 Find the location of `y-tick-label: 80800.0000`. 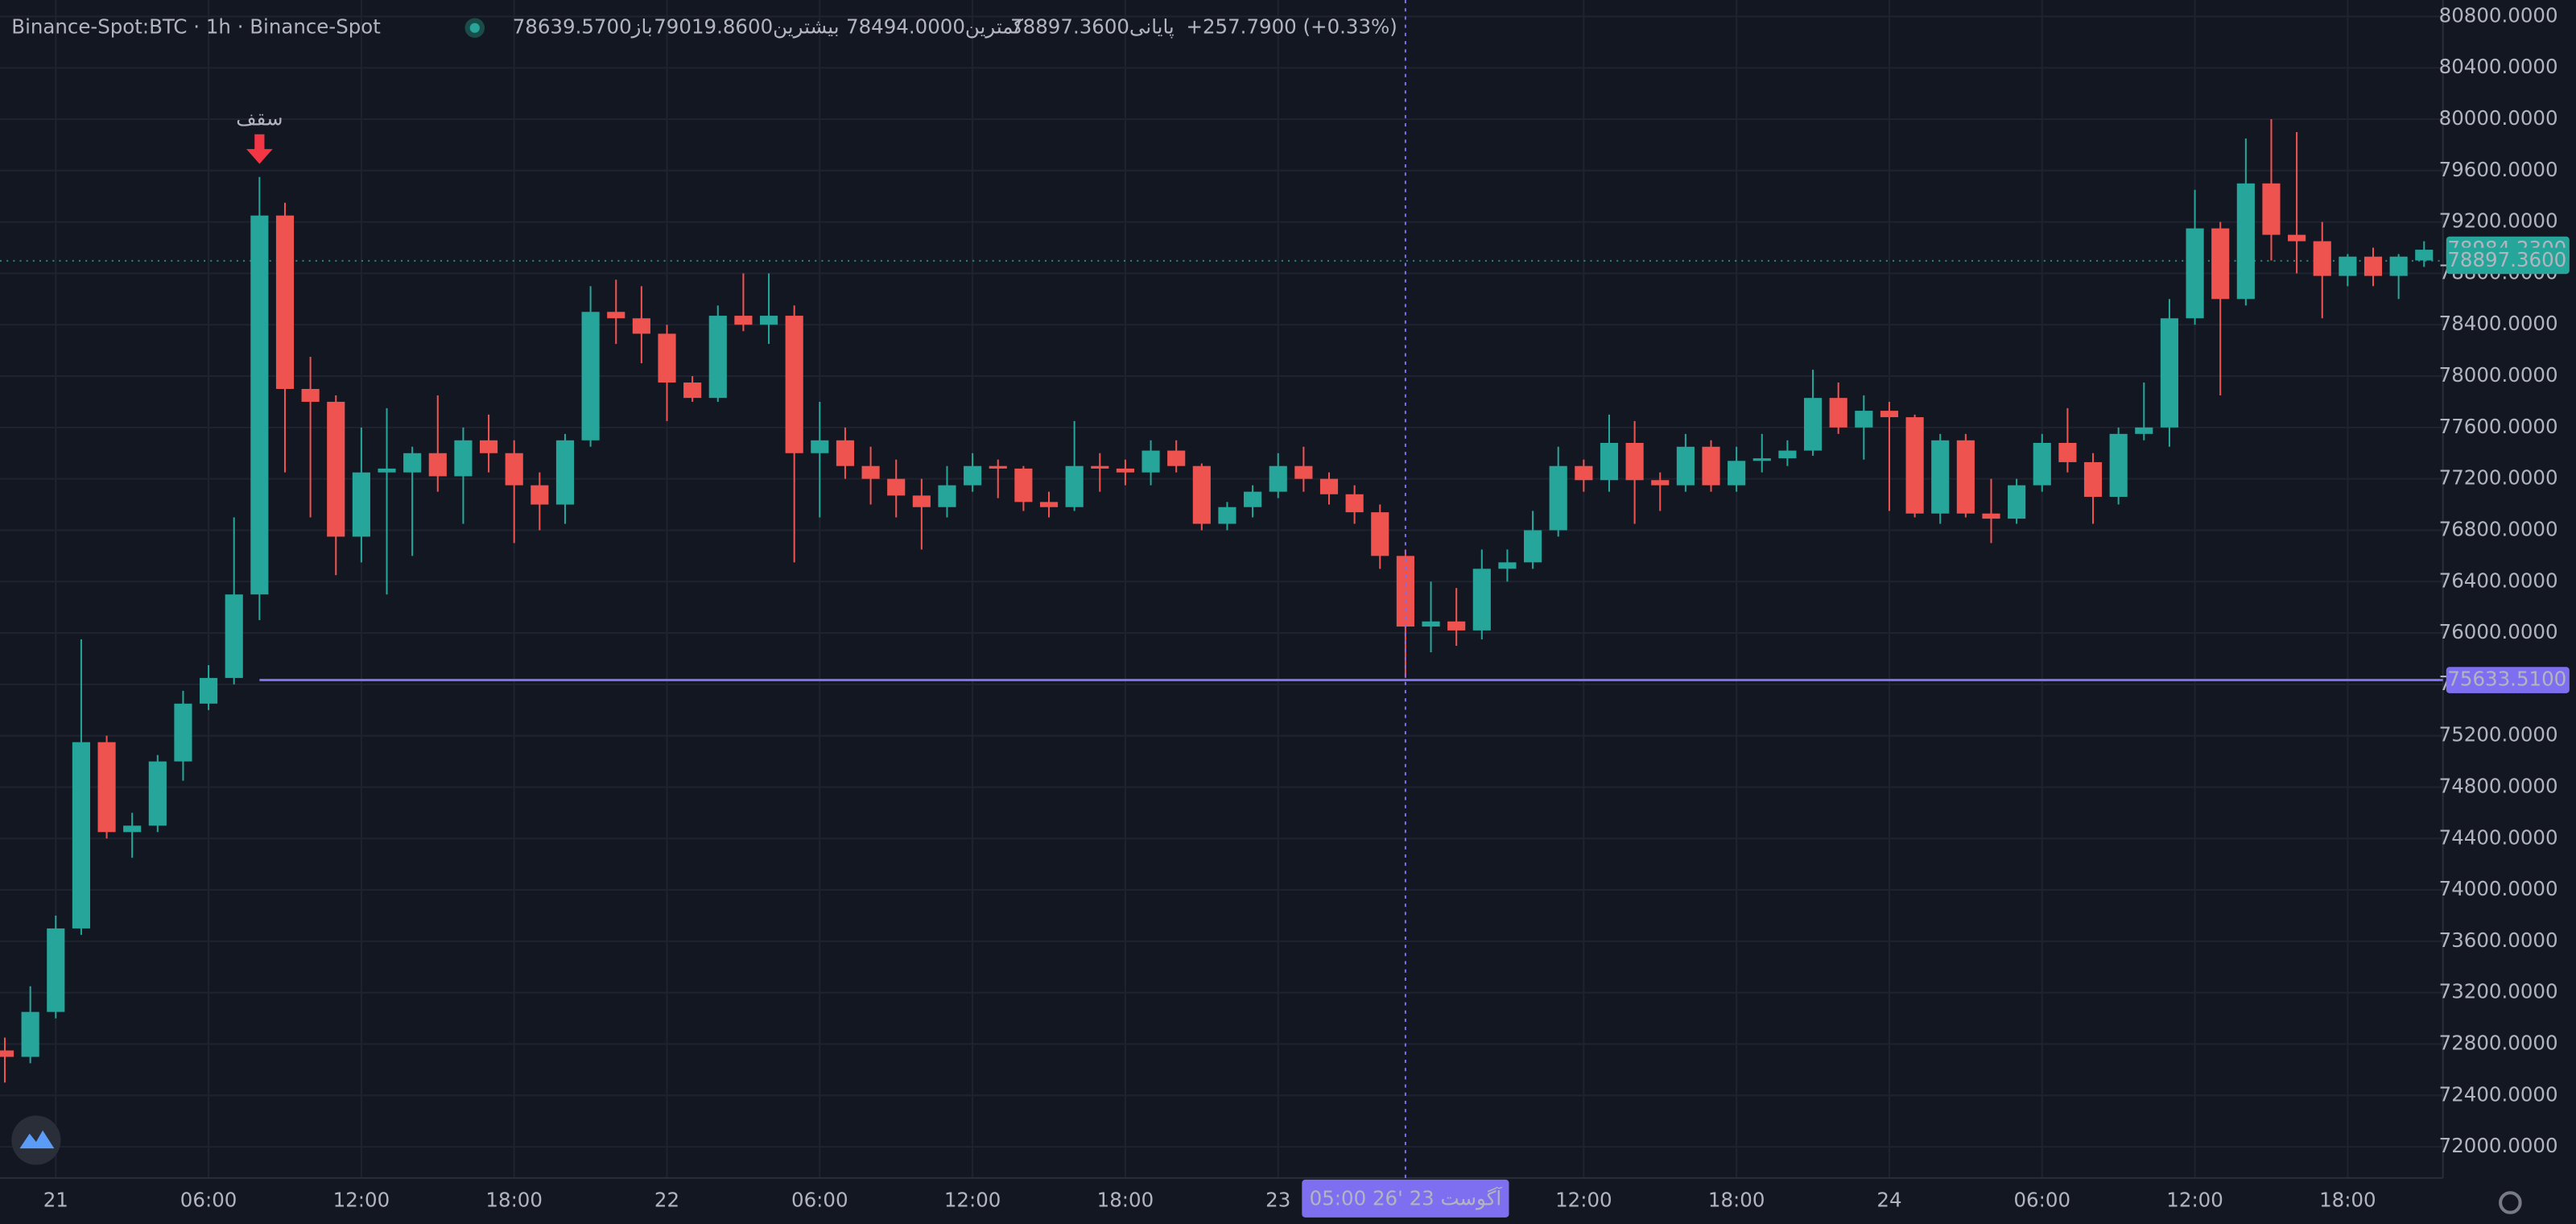

y-tick-label: 80800.0000 is located at coordinates (2498, 15).